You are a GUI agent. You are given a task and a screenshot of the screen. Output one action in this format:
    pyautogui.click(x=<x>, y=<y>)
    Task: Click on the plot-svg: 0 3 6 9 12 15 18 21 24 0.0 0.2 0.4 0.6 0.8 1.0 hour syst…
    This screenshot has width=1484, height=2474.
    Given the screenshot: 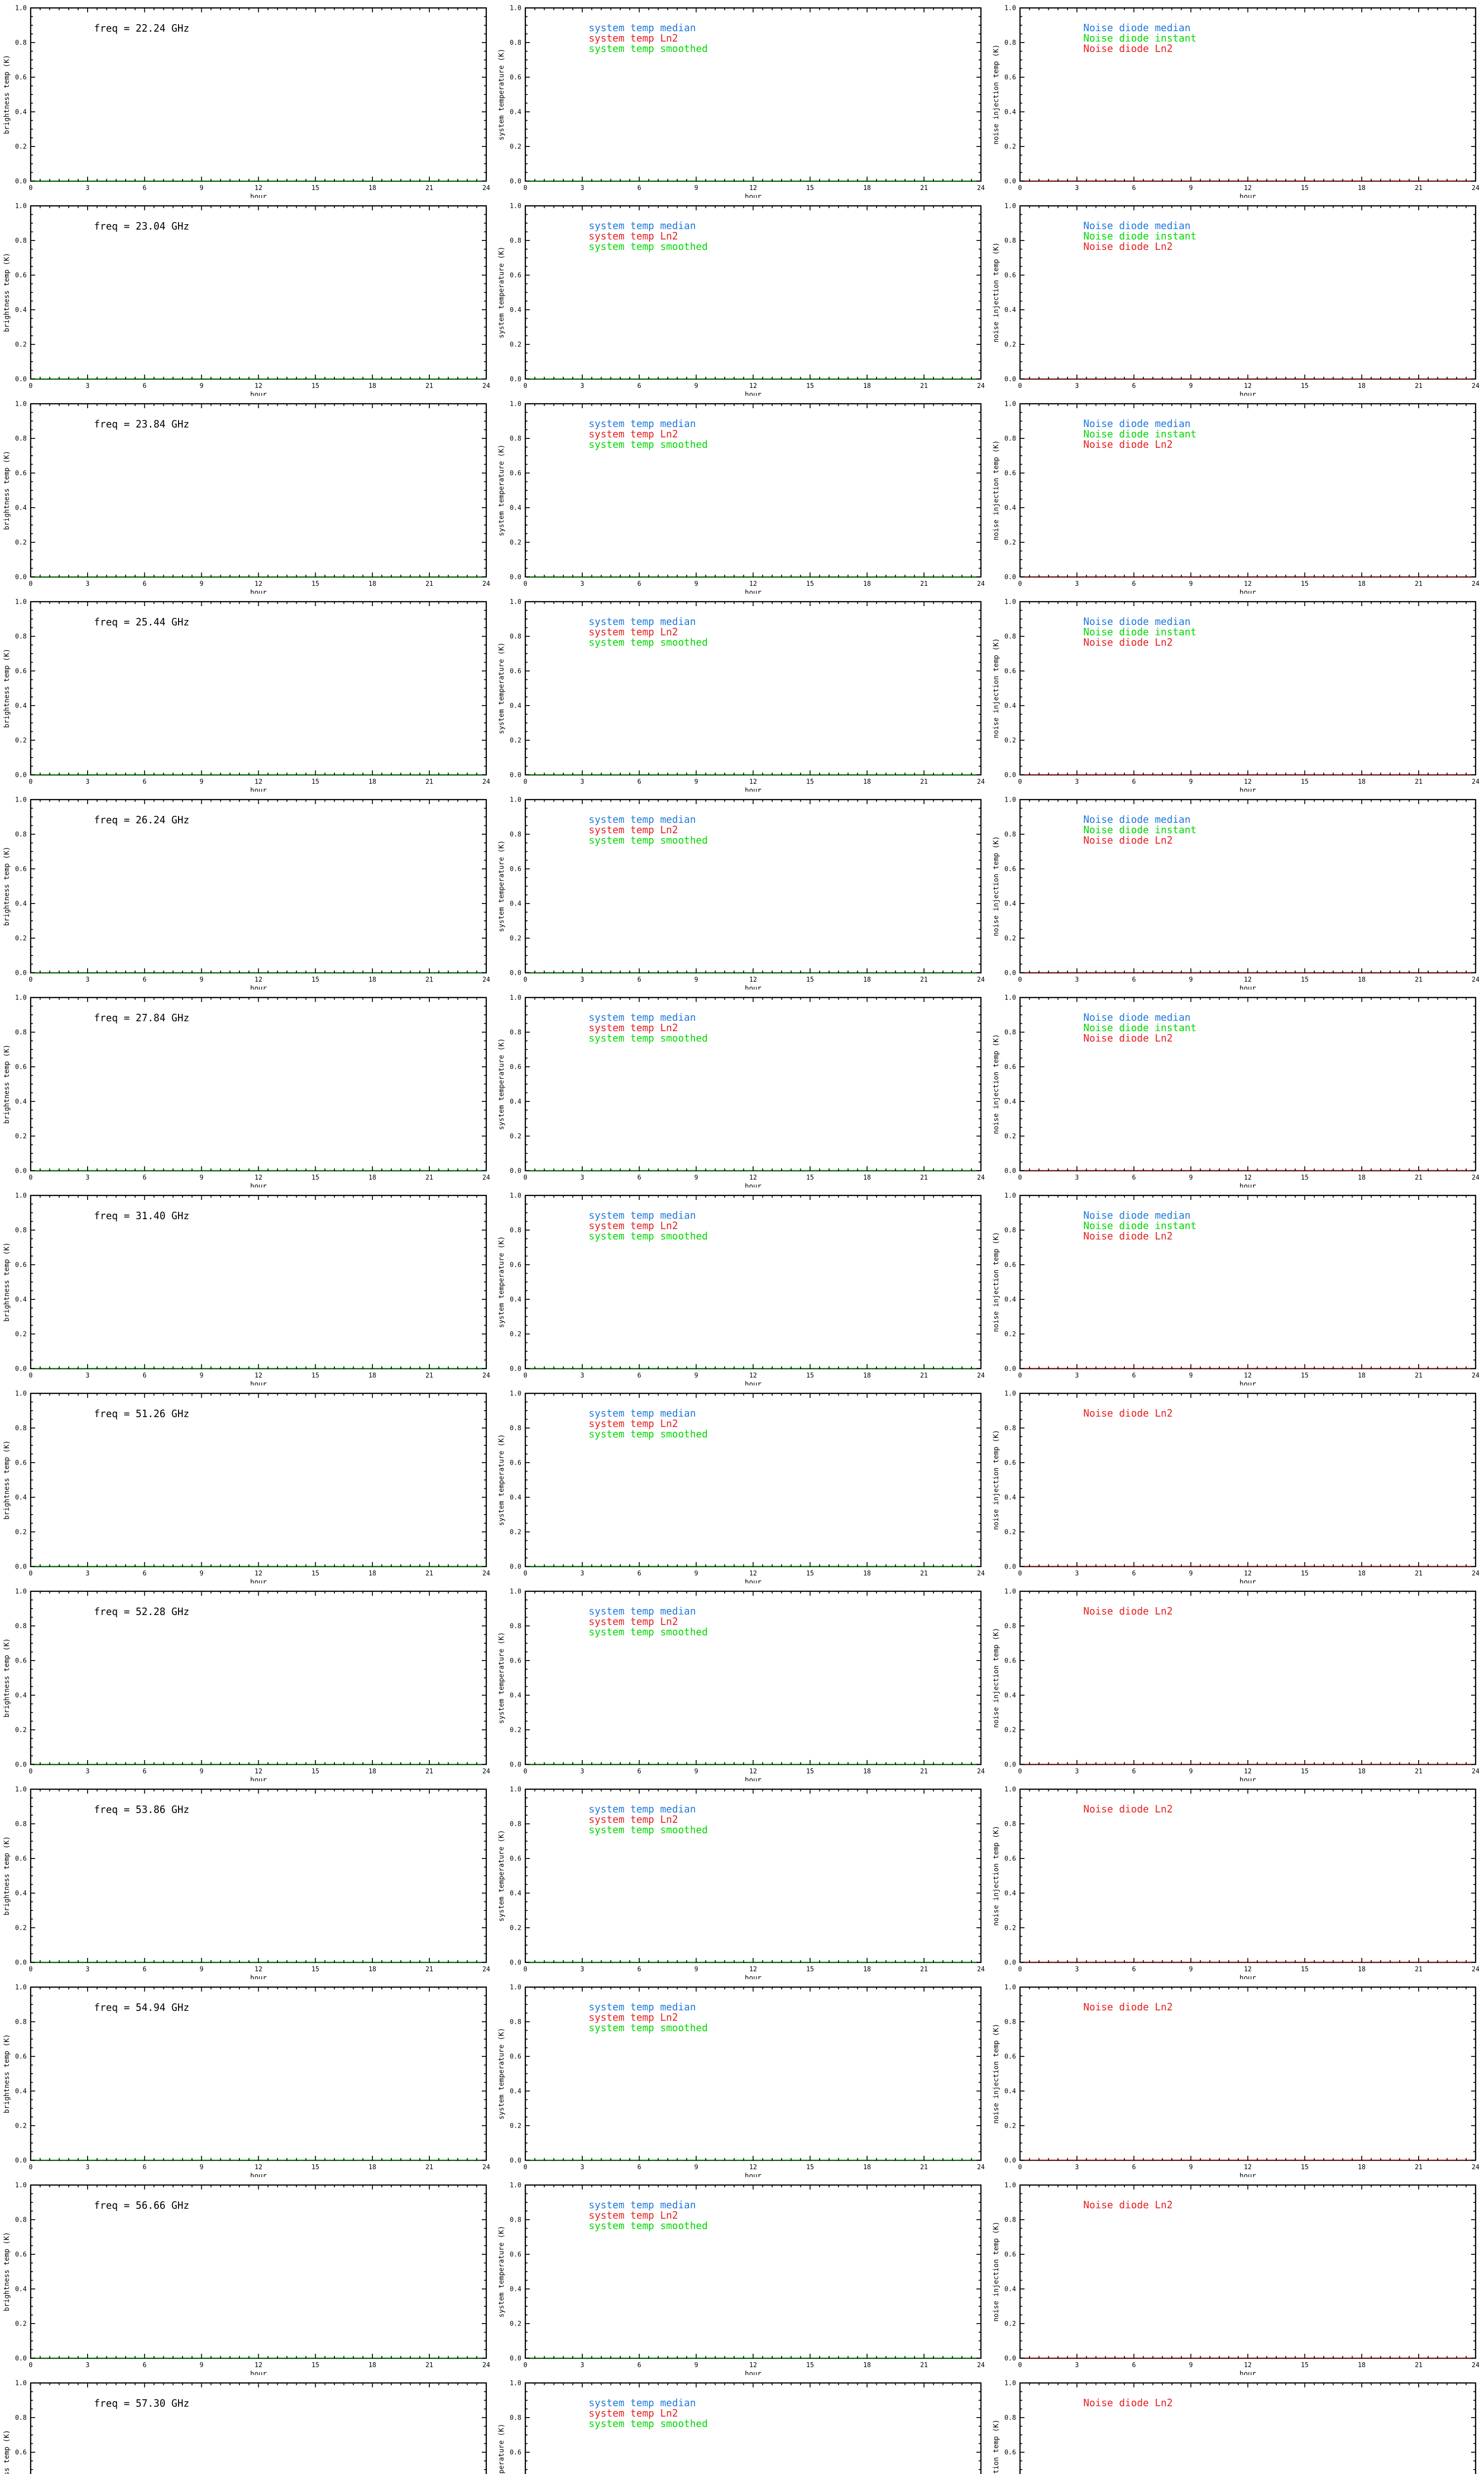 What is the action you would take?
    pyautogui.click(x=741, y=498)
    